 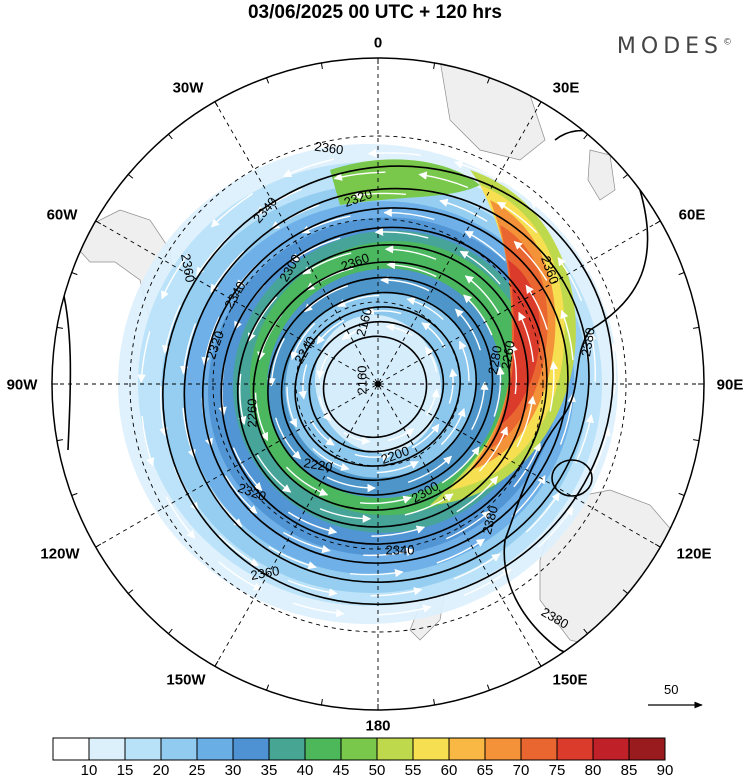 What do you see at coordinates (413, 770) in the screenshot?
I see `colorbar-label: 55` at bounding box center [413, 770].